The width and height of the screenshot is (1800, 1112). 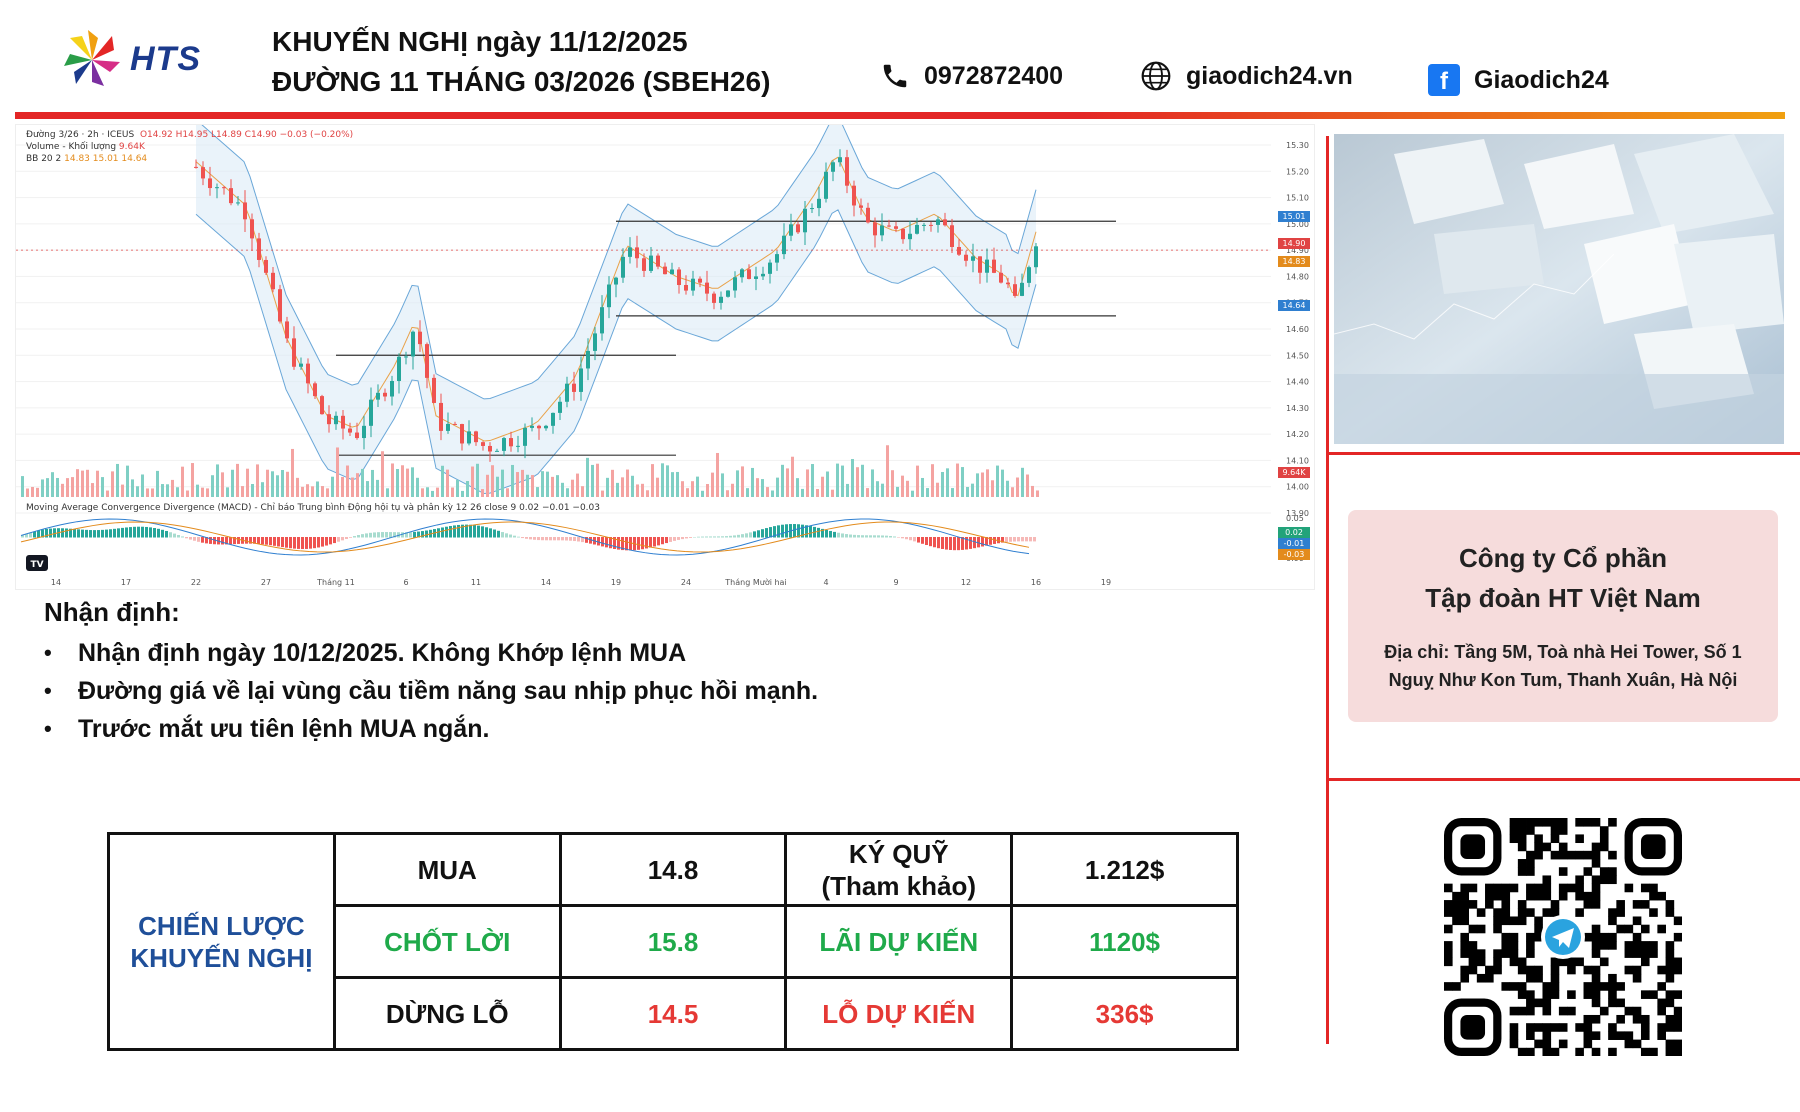 What do you see at coordinates (899, 941) in the screenshot?
I see `expected-profit-label: LÃI DỰ KIẾN` at bounding box center [899, 941].